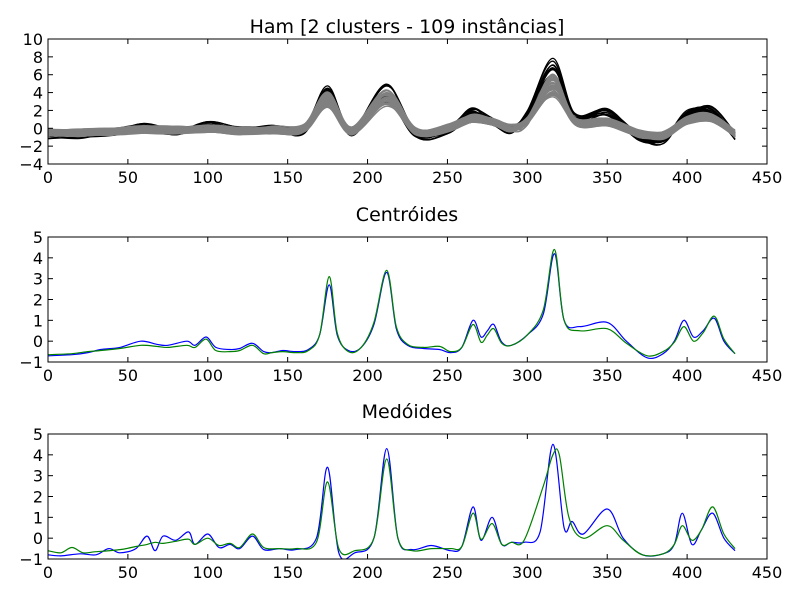 This screenshot has height=600, width=800. I want to click on y-tick-label: 10, so click(33, 39).